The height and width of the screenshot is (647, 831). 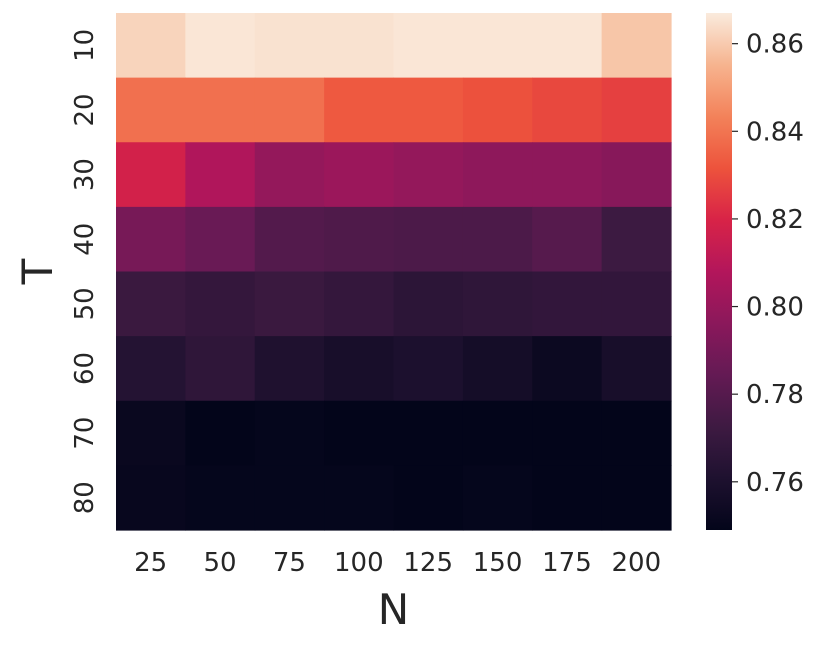 What do you see at coordinates (289, 563) in the screenshot?
I see `x-tick-label: 75` at bounding box center [289, 563].